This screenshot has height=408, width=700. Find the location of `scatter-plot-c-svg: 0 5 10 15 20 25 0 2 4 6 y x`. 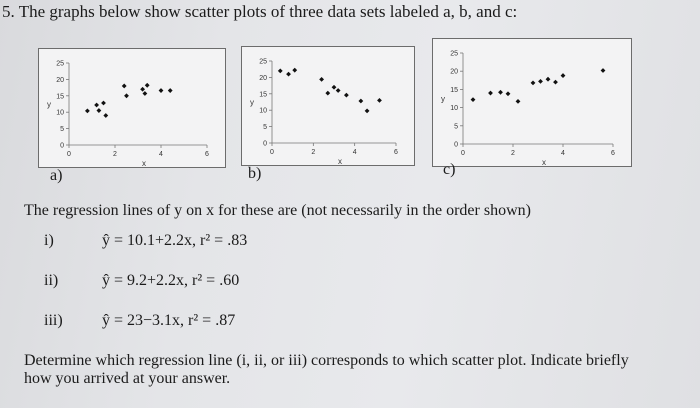

scatter-plot-c-svg: 0 5 10 15 20 25 0 2 4 6 y x is located at coordinates (528, 109).